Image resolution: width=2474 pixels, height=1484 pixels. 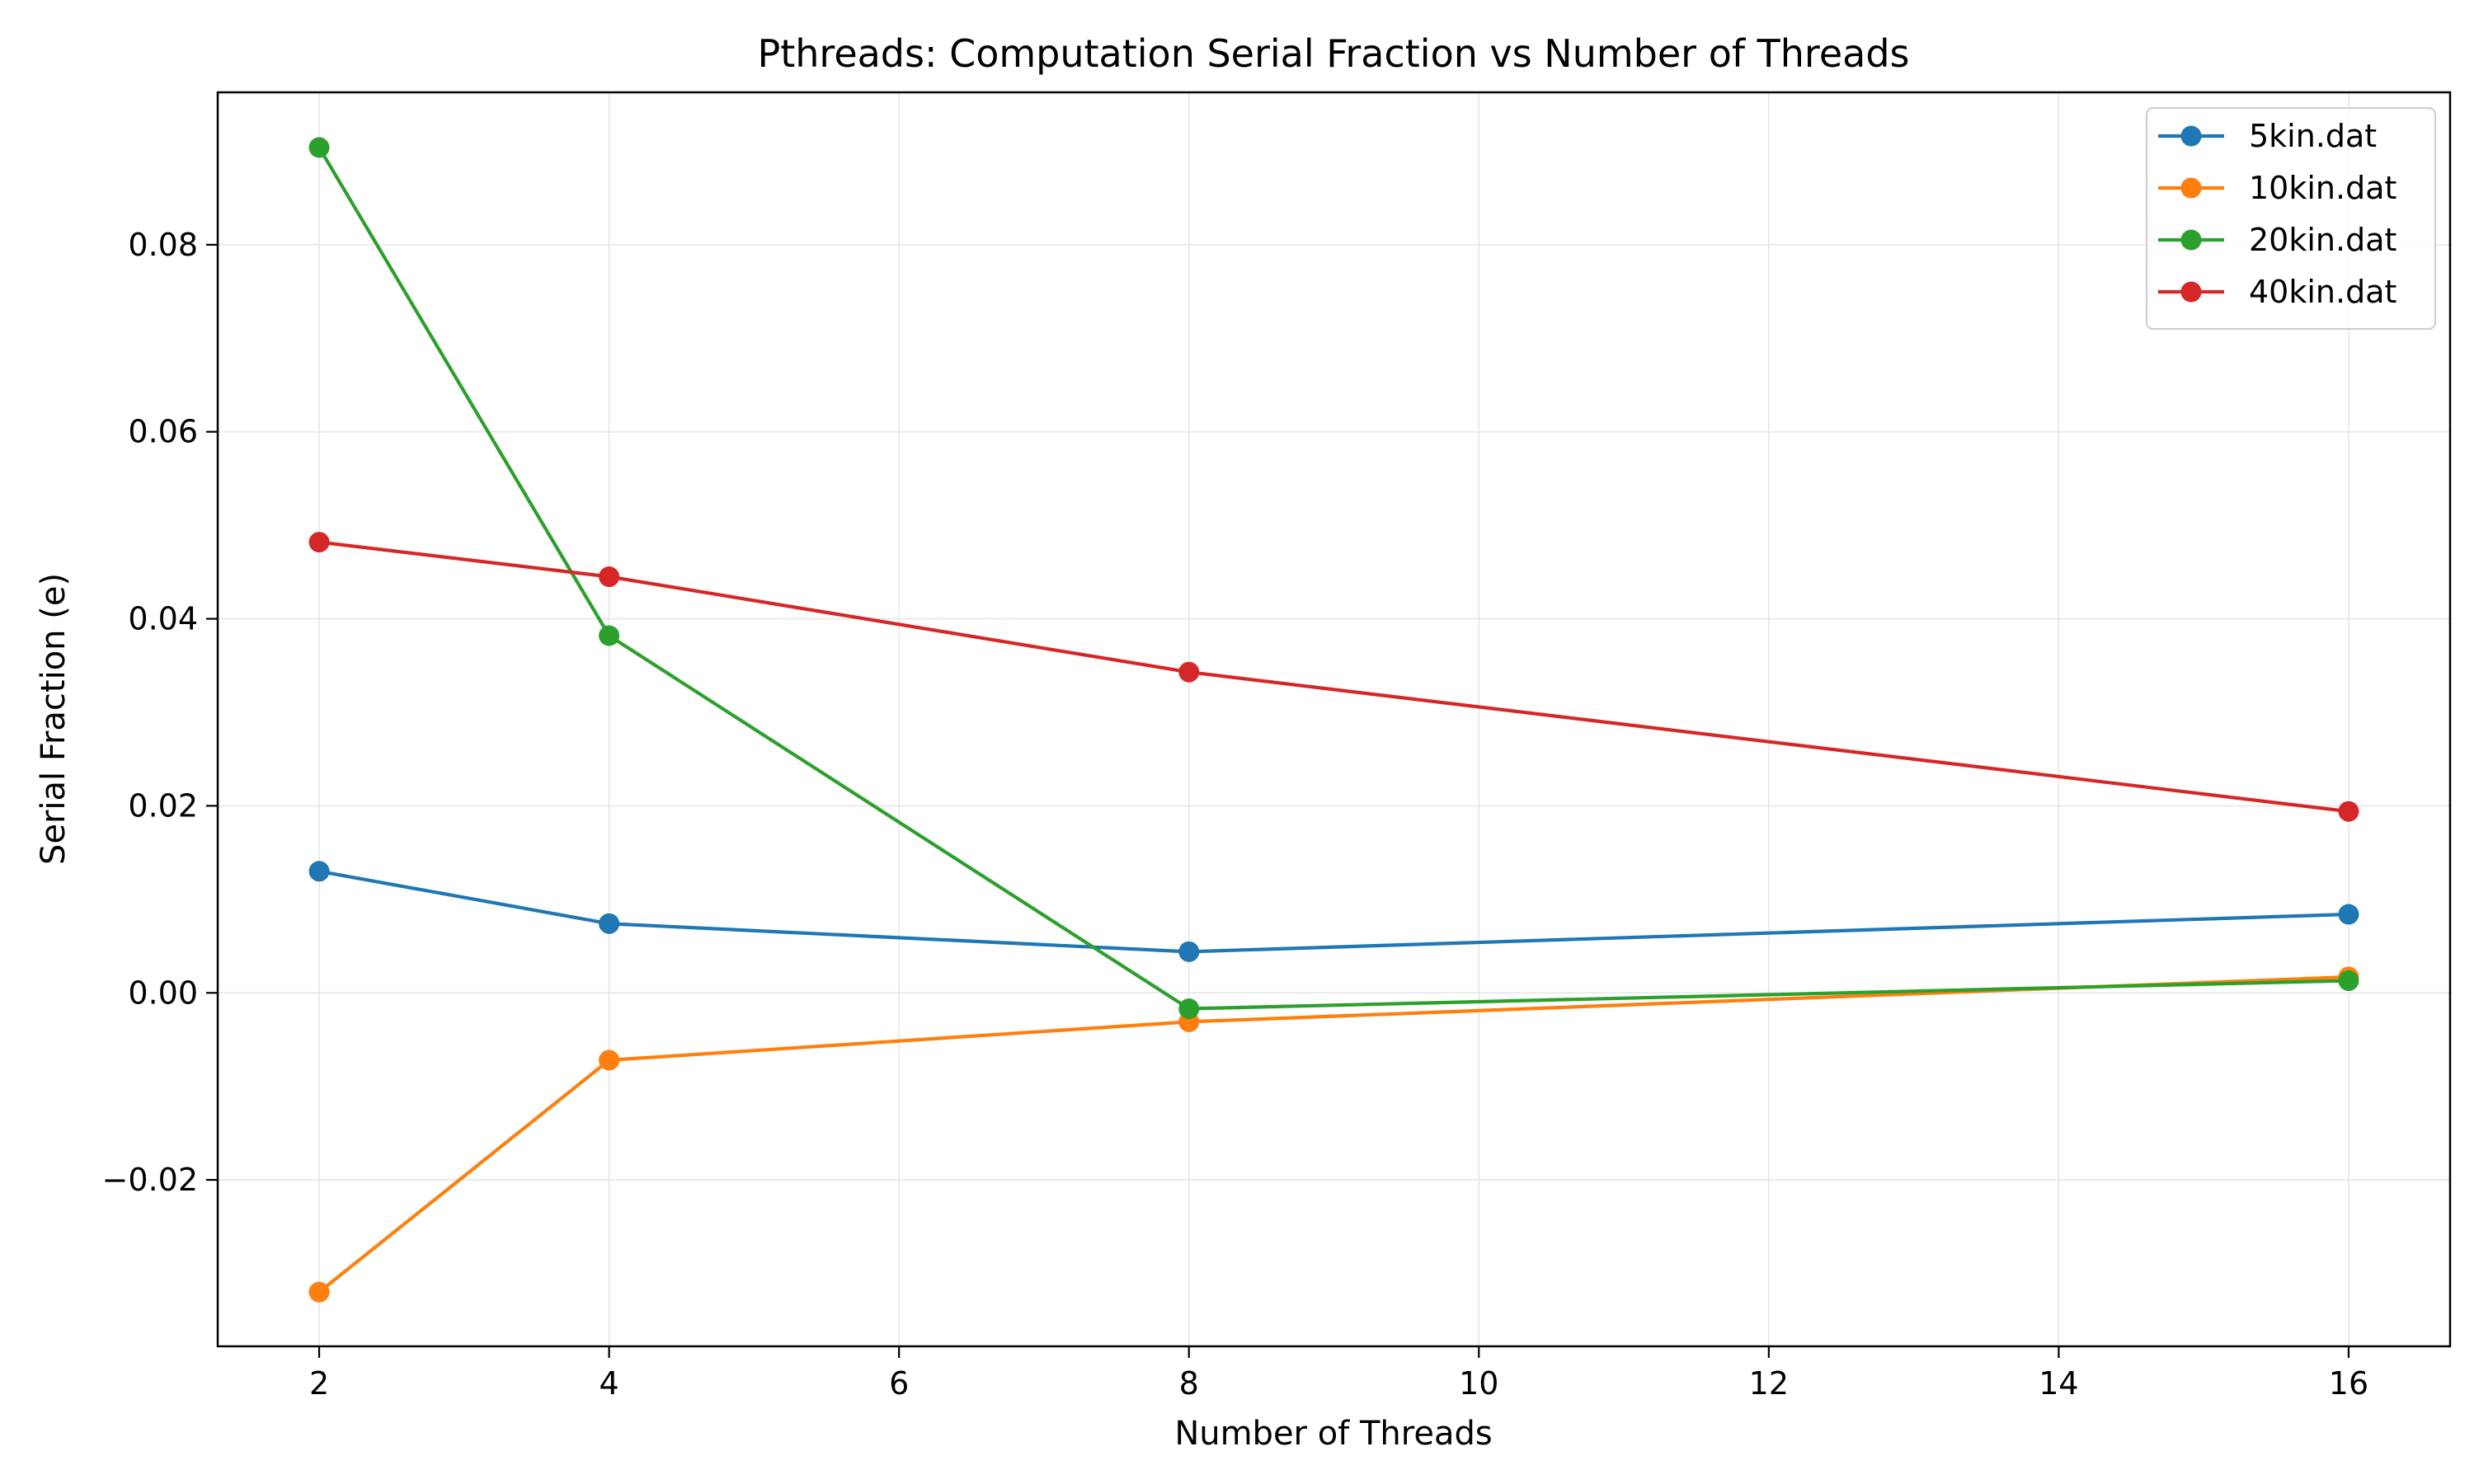 I want to click on x-tick-label: 6, so click(x=899, y=1383).